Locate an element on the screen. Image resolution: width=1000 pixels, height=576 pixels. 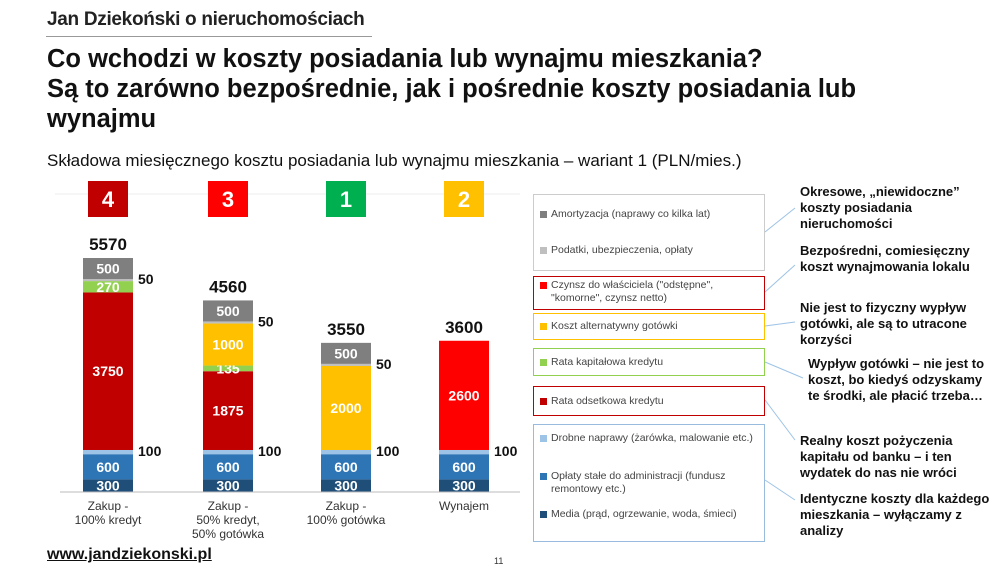
legend-box-alternatywny is located at coordinates (649, 326).